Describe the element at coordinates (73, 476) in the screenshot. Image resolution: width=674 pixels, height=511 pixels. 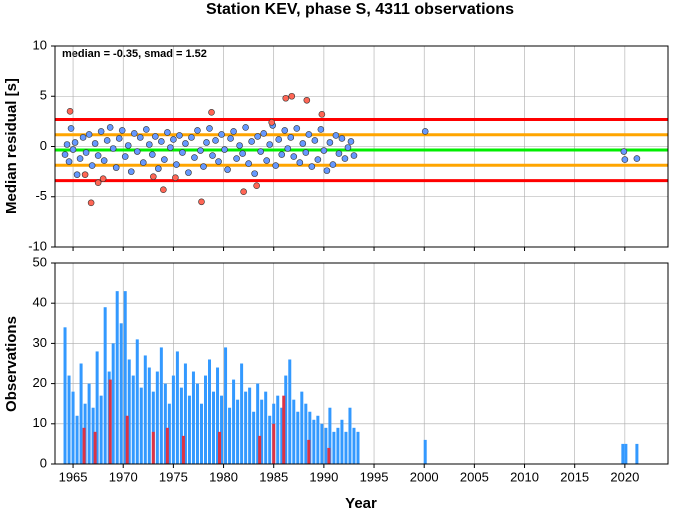
I see `x-tick-label: 1965` at that location.